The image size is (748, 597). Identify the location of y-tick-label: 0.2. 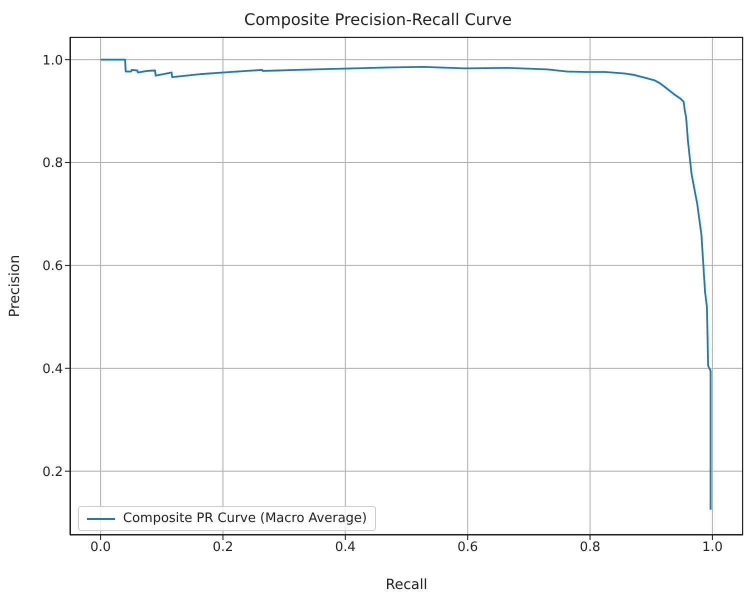
(52, 472).